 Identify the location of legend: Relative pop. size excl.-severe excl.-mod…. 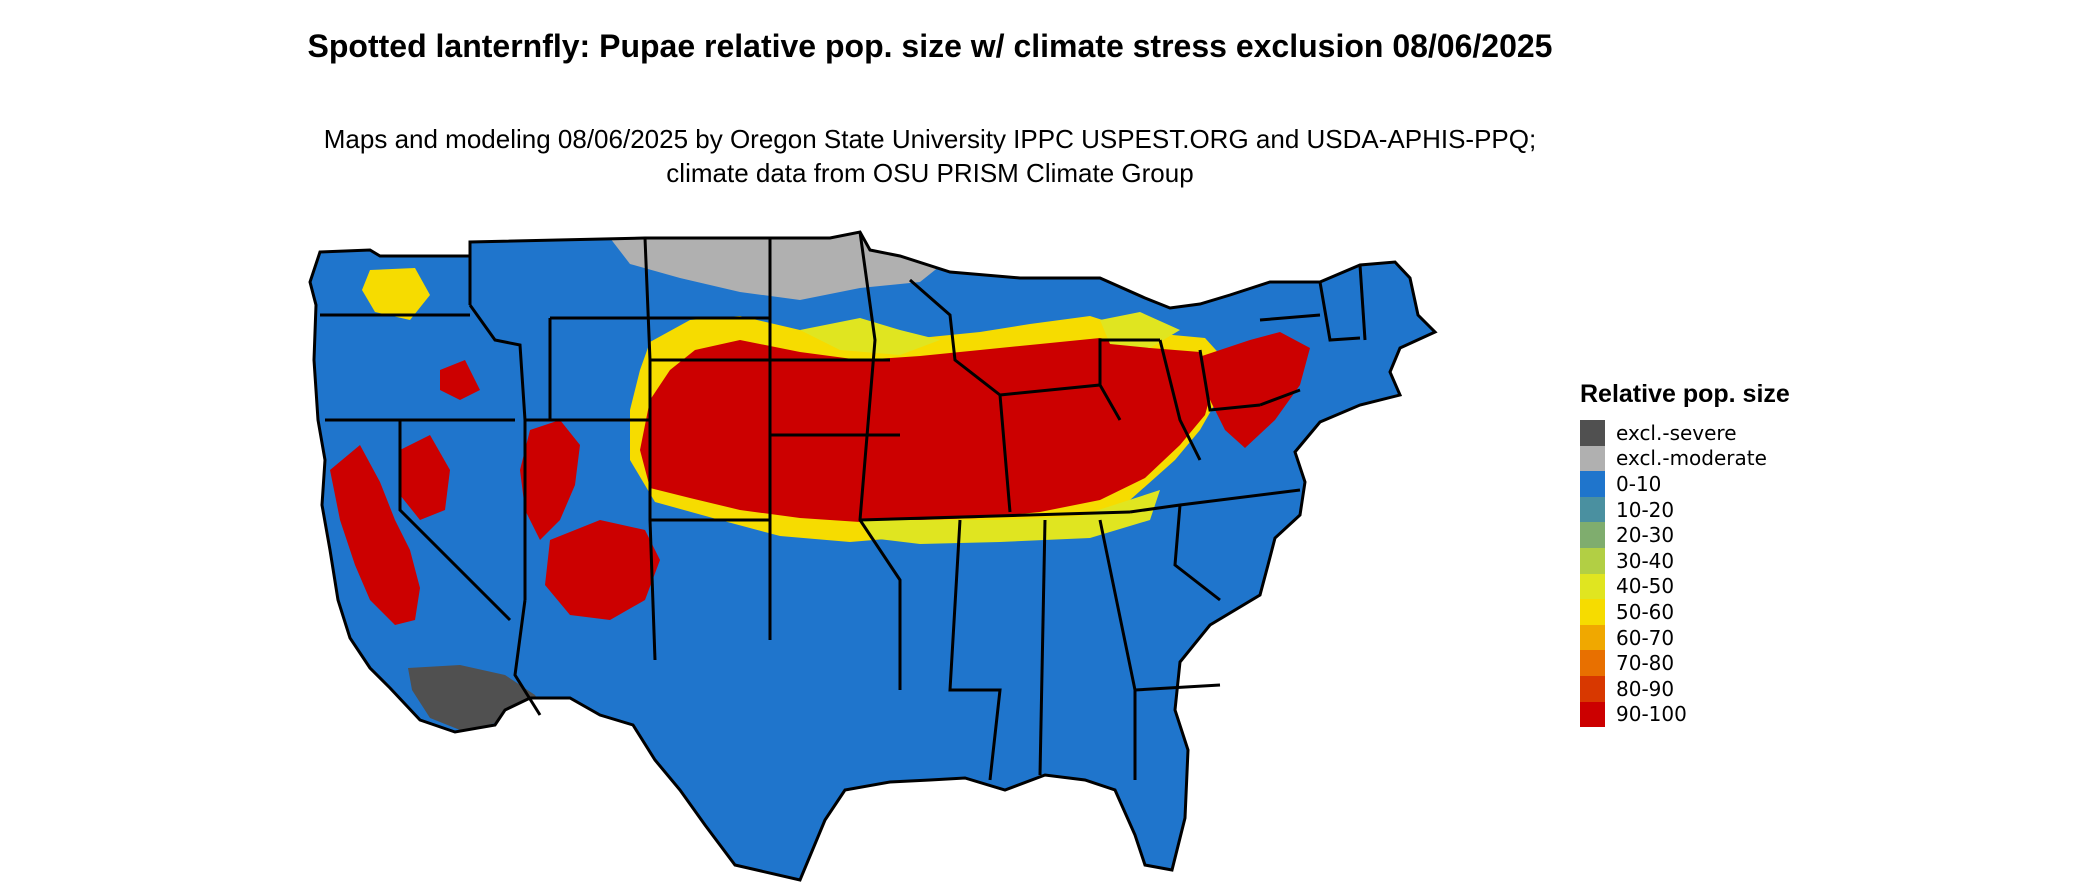
(1730, 560).